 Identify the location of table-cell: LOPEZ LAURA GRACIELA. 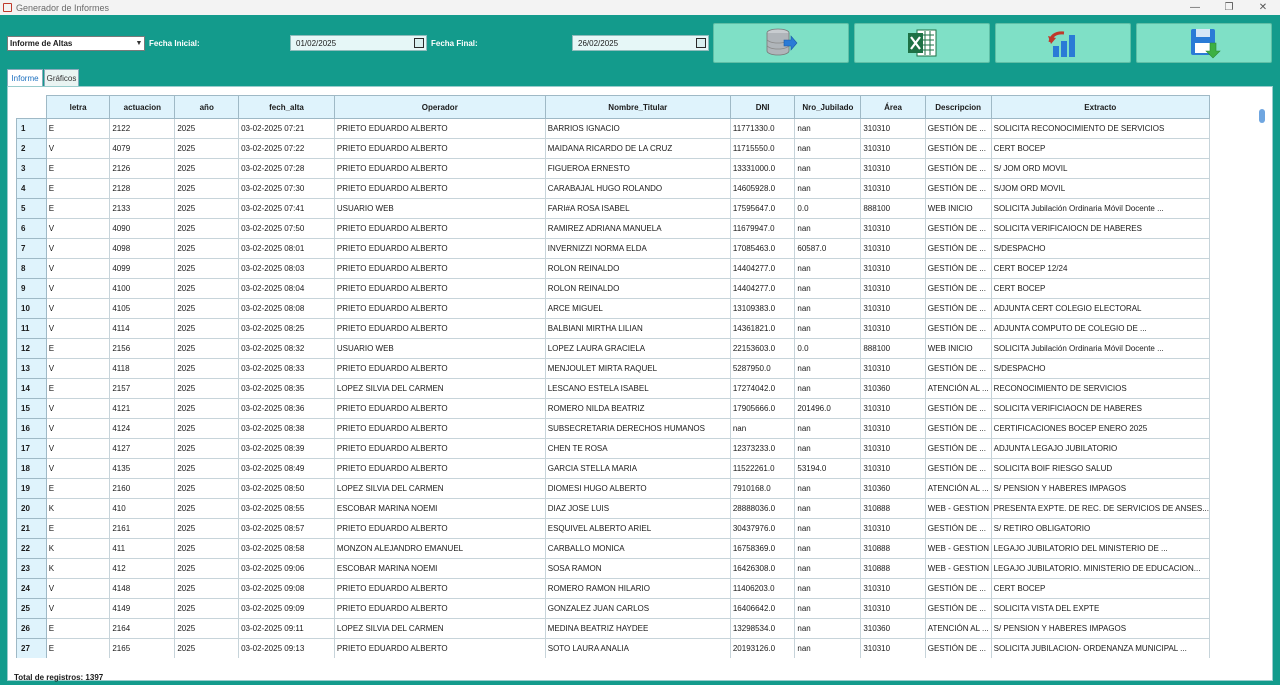
(637, 348).